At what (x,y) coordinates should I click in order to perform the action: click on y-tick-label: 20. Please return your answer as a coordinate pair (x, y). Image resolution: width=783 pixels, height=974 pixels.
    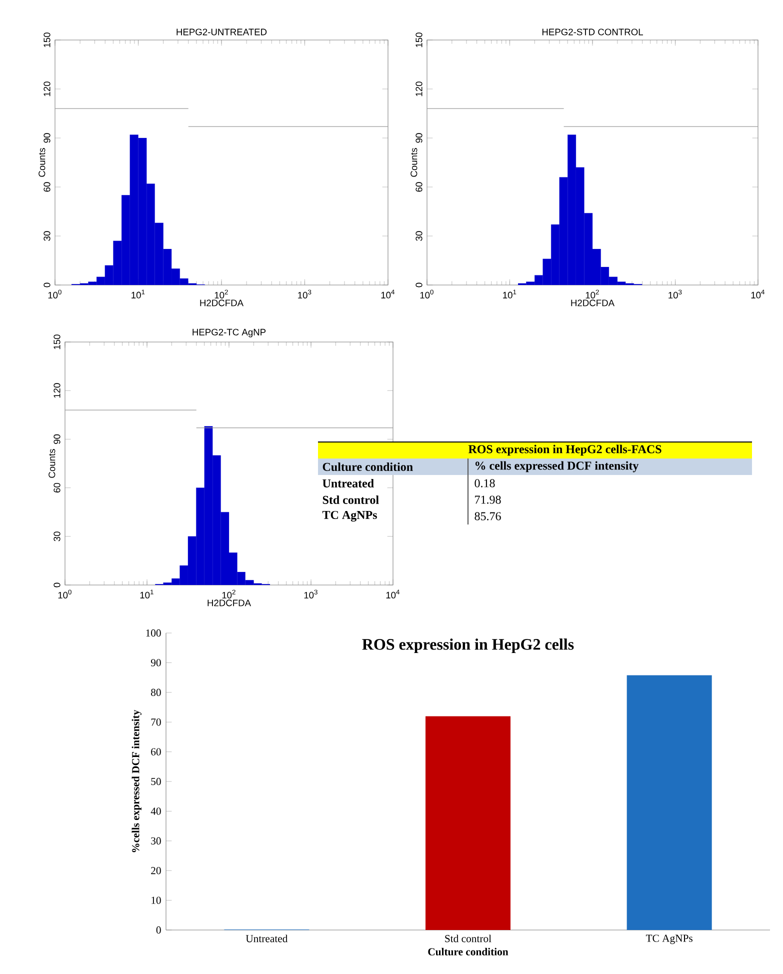
    Looking at the image, I should click on (156, 870).